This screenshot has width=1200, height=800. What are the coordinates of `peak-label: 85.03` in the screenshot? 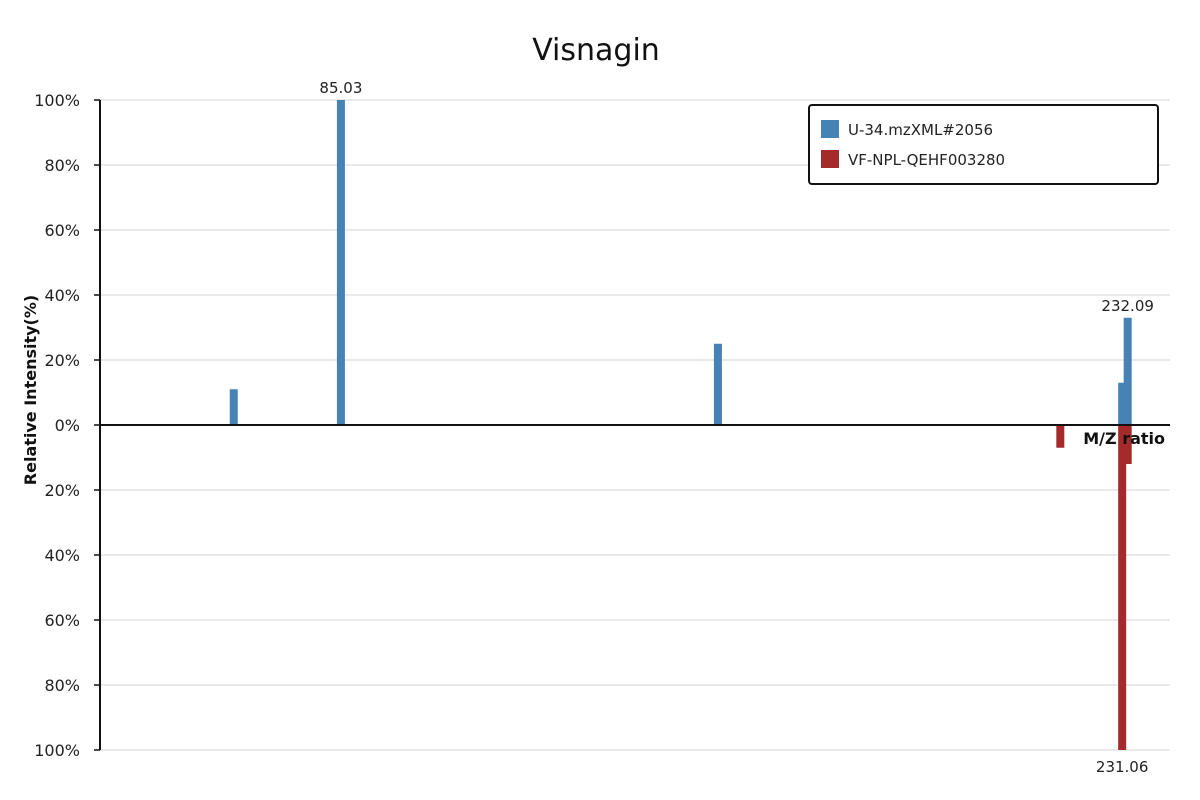 It's located at (340, 88).